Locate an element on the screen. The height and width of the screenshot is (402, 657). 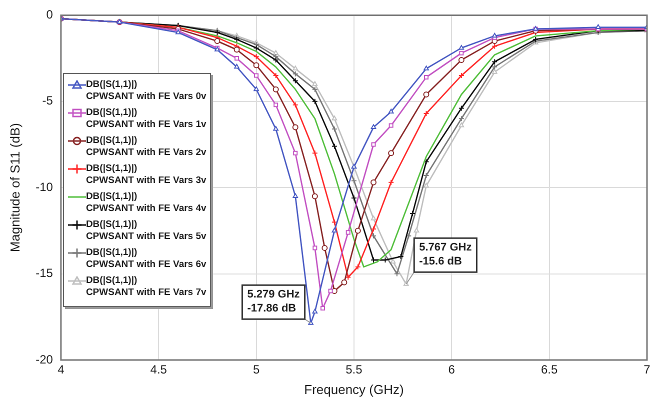
legend-label: DB(|S(1,1)|) CPWSANT with FE Vars 3v is located at coordinates (146, 175).